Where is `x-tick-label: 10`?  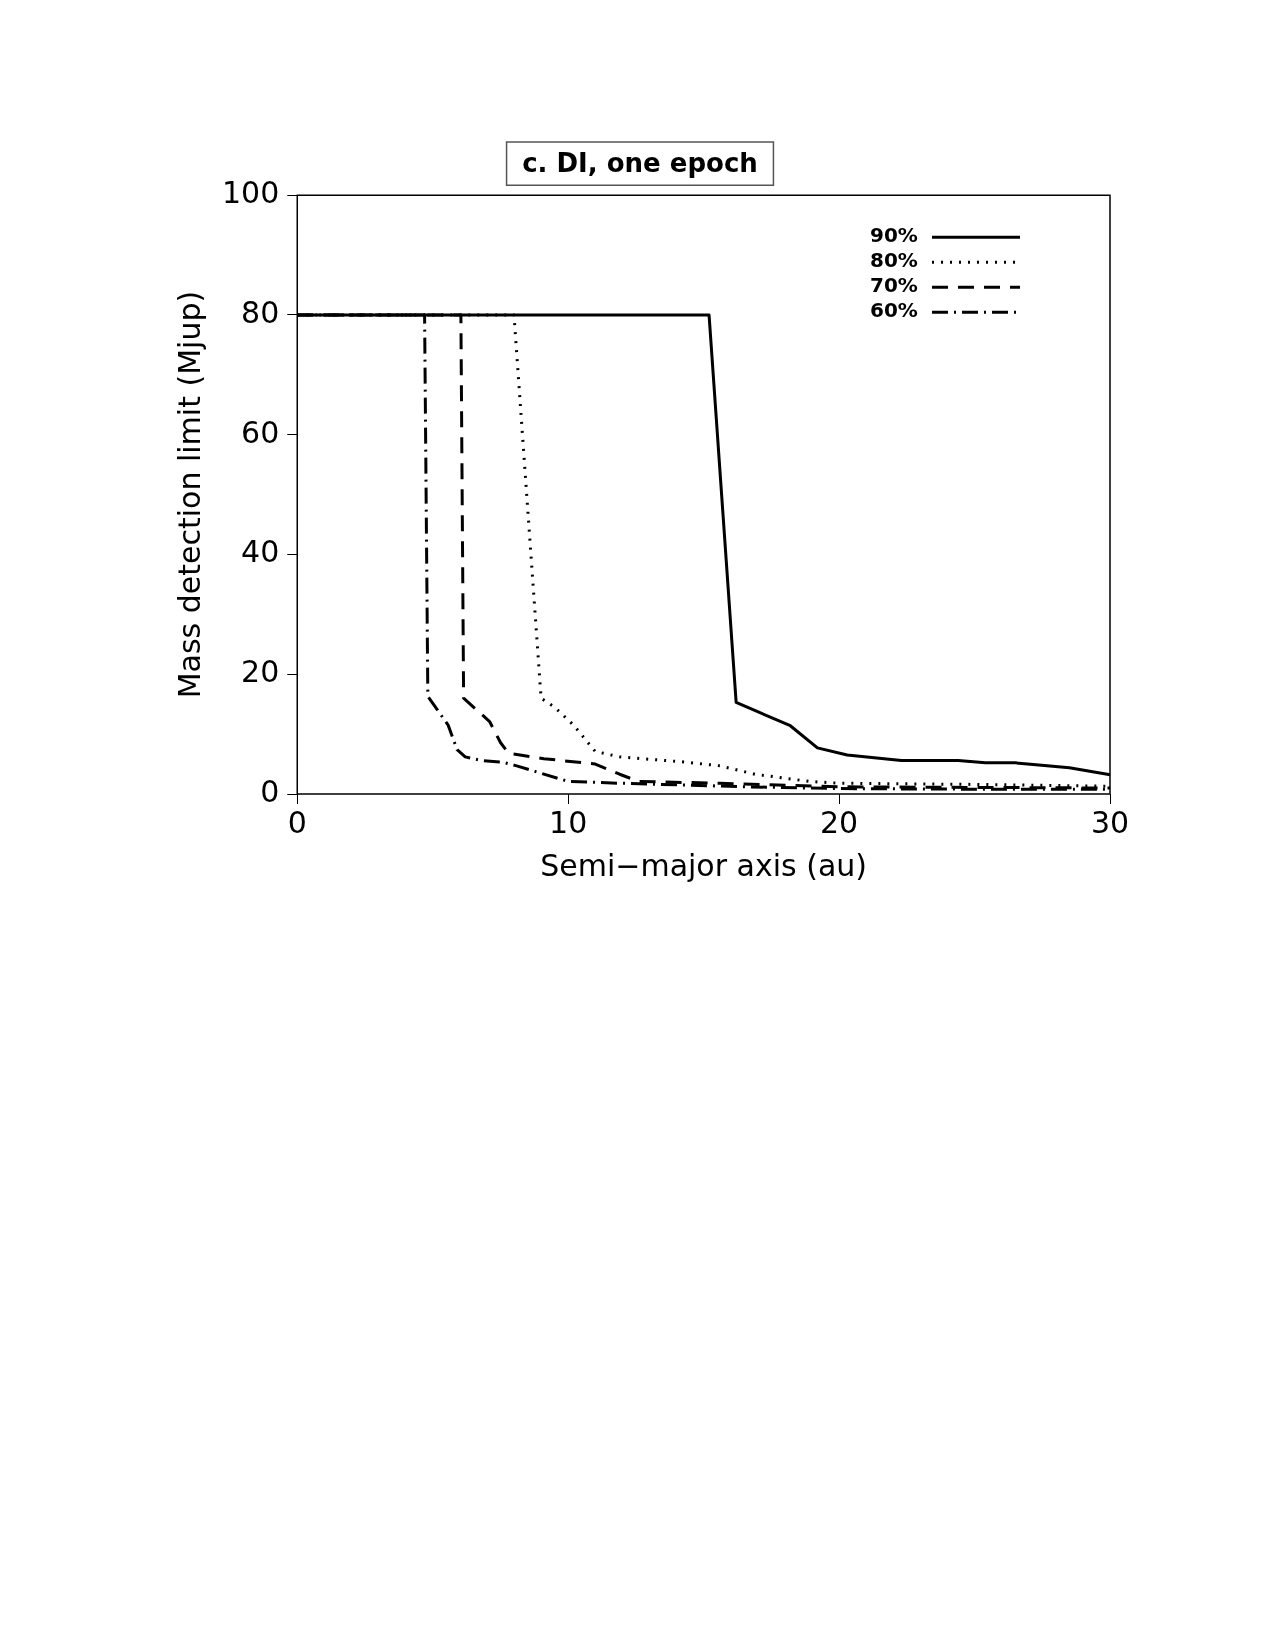
x-tick-label: 10 is located at coordinates (568, 822).